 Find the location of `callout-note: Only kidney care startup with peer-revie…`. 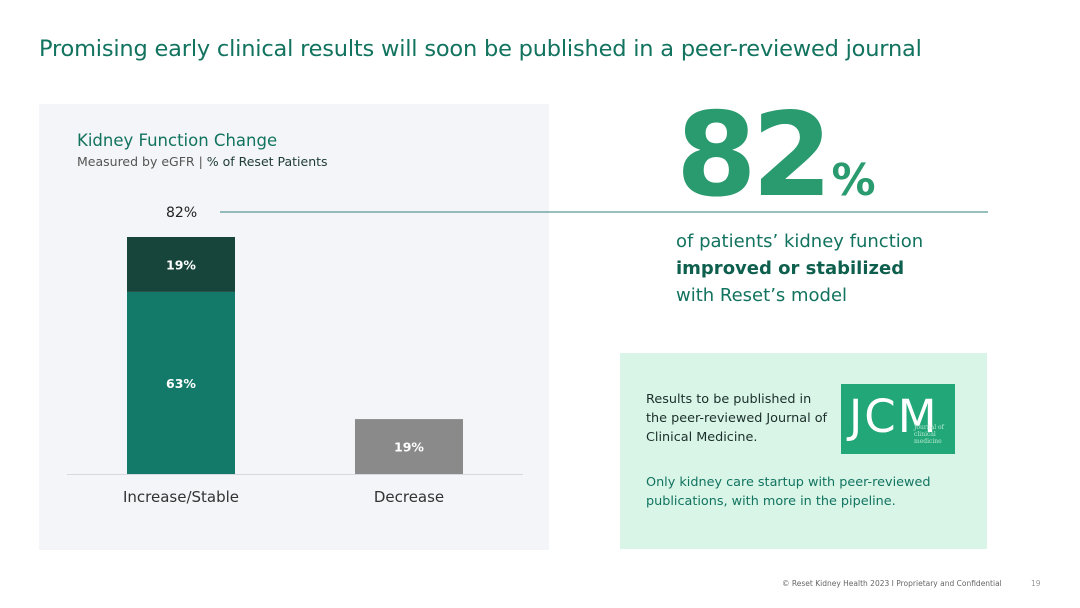

callout-note: Only kidney care startup with peer-revie… is located at coordinates (788, 492).